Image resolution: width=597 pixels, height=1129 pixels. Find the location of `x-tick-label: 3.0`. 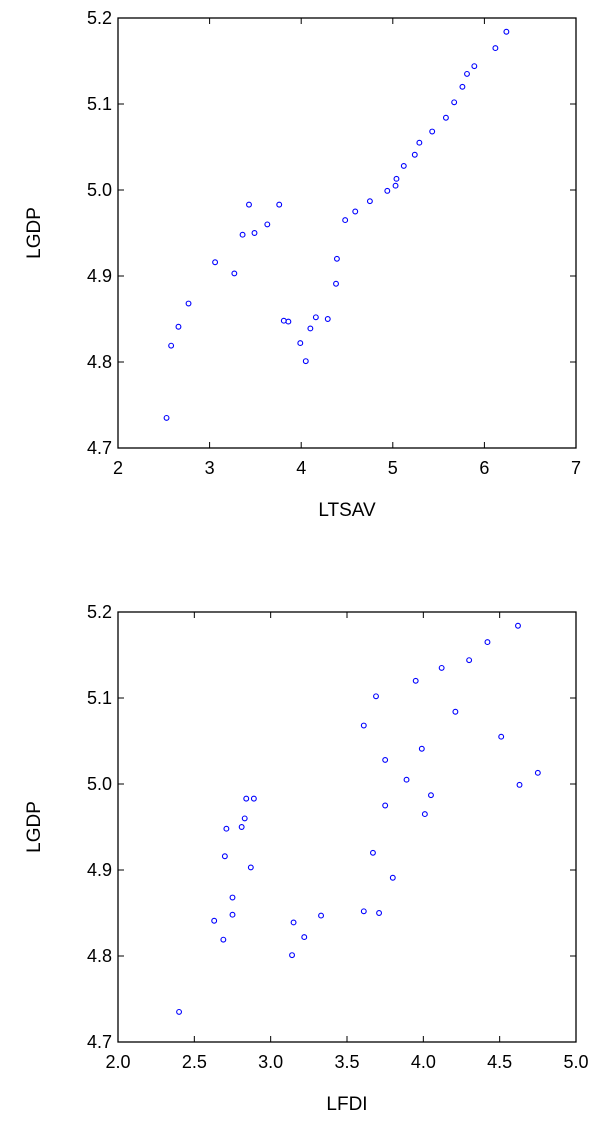

x-tick-label: 3.0 is located at coordinates (270, 1062).